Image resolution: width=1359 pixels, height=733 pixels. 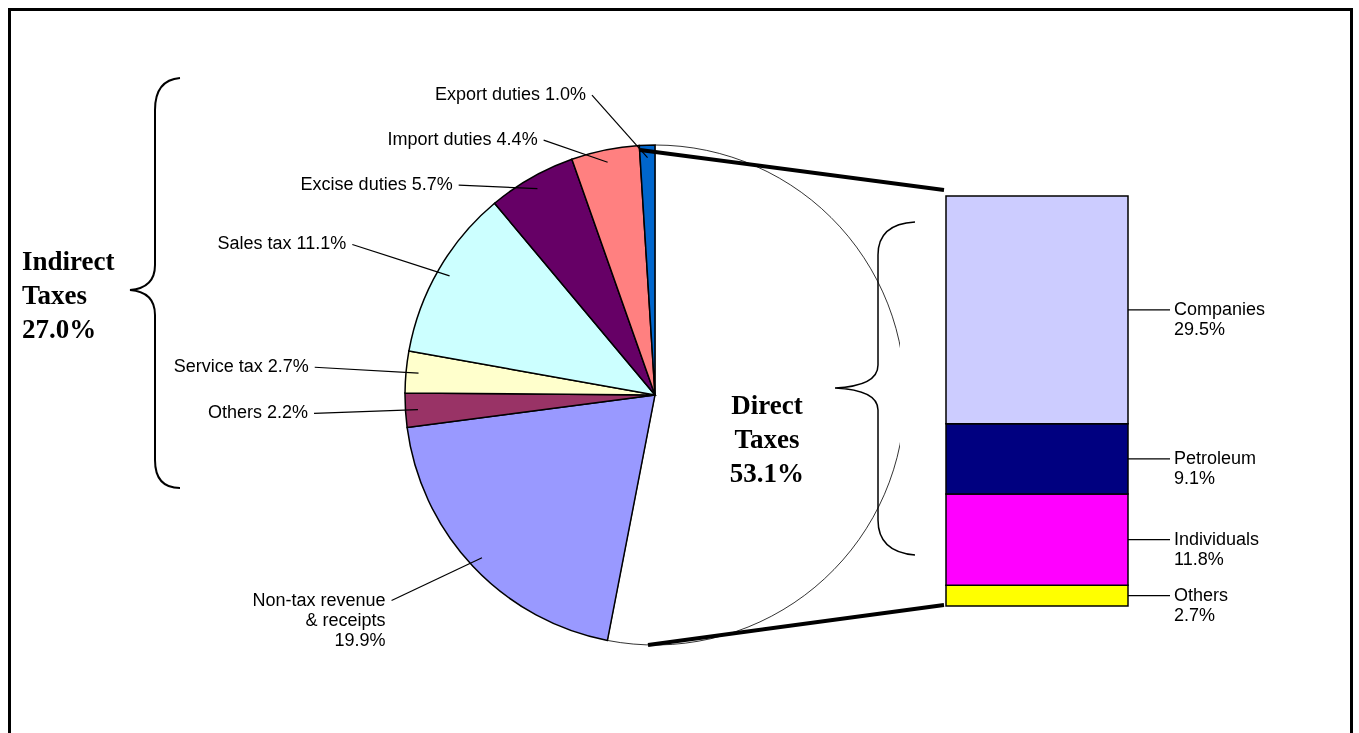 I want to click on data-label: 19.9%, so click(x=360, y=639).